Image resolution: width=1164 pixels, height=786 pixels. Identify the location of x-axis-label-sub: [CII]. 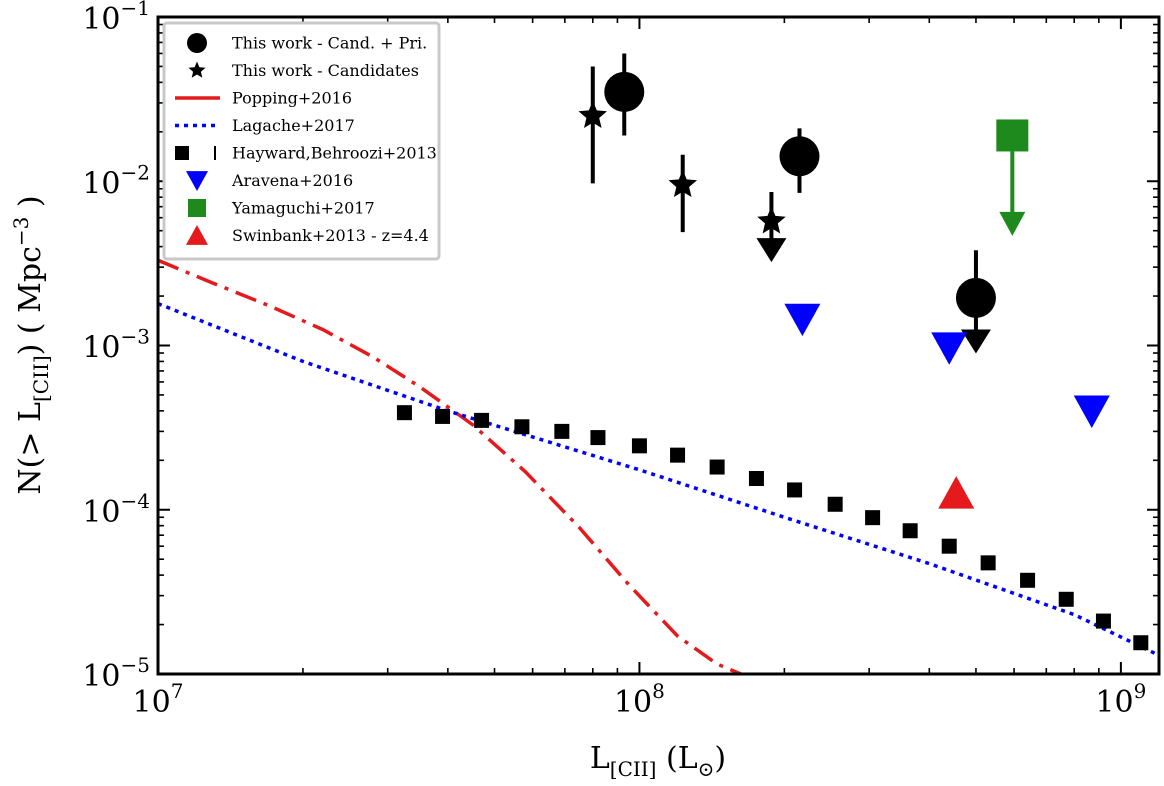
(633, 769).